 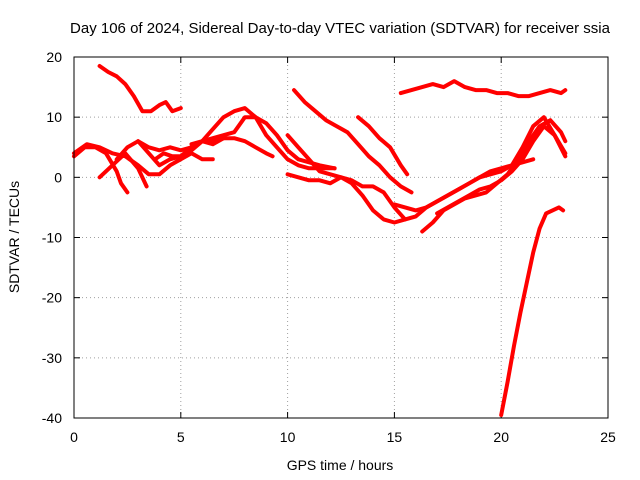 What do you see at coordinates (54, 57) in the screenshot?
I see `y-tick-label: 20` at bounding box center [54, 57].